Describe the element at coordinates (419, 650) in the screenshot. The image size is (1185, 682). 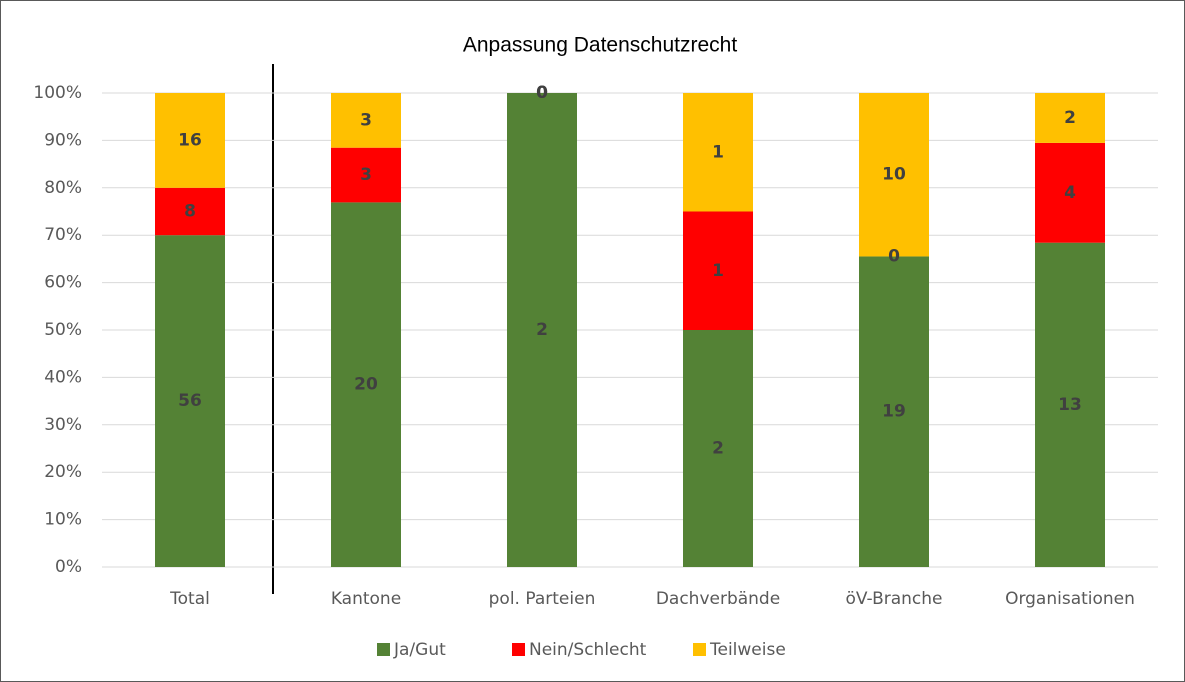
I see `legend-label: Ja/Gut` at that location.